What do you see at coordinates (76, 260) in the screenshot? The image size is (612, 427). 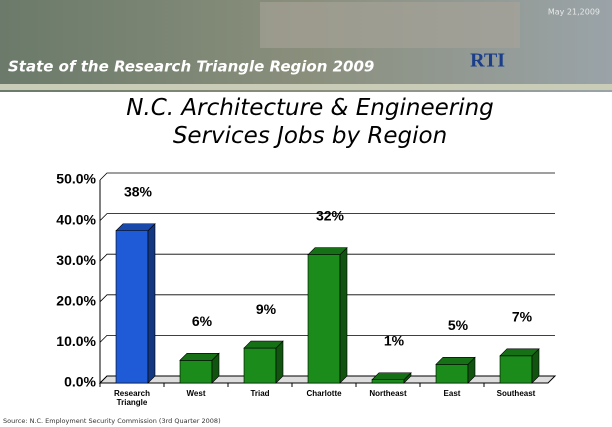 I see `y-tick-label: 30.0%` at bounding box center [76, 260].